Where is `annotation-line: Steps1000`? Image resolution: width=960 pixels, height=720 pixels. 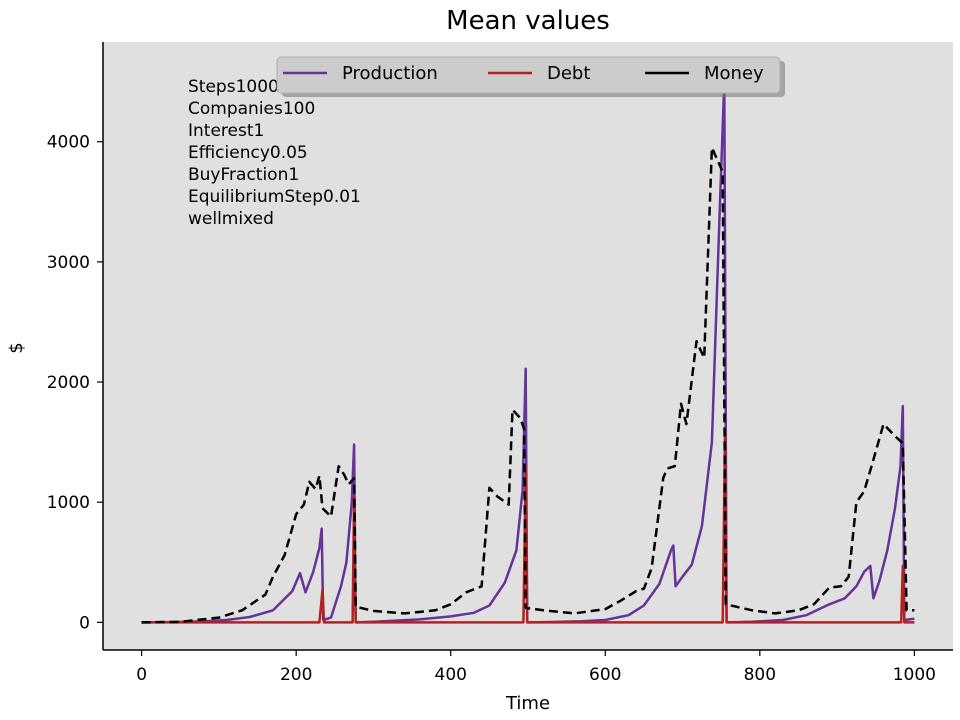 annotation-line: Steps1000 is located at coordinates (233, 87).